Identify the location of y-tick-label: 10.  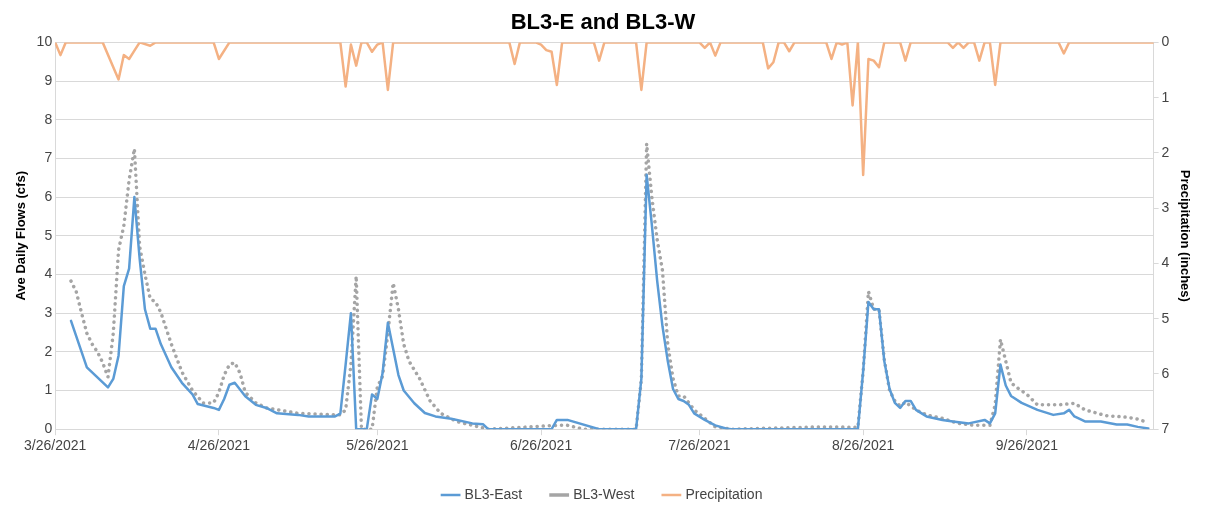
(44, 41).